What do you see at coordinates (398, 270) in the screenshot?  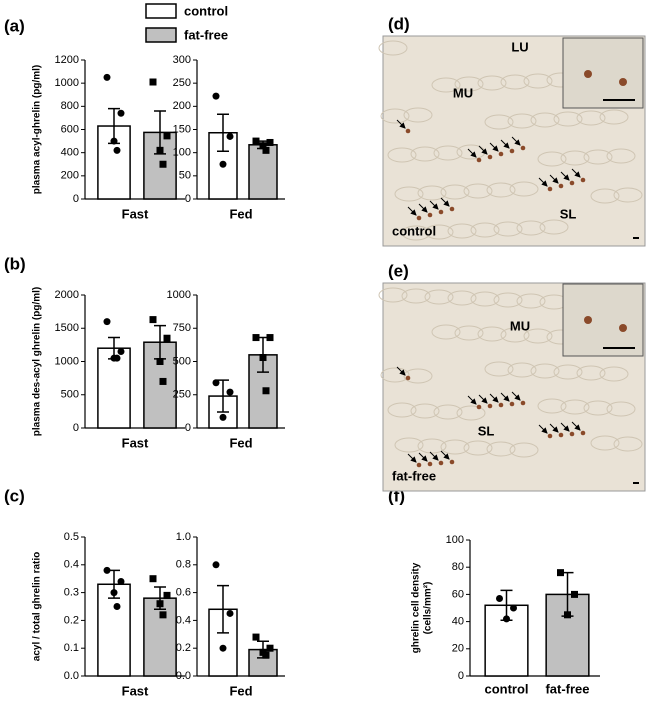 I see `panel-label: (e)` at bounding box center [398, 270].